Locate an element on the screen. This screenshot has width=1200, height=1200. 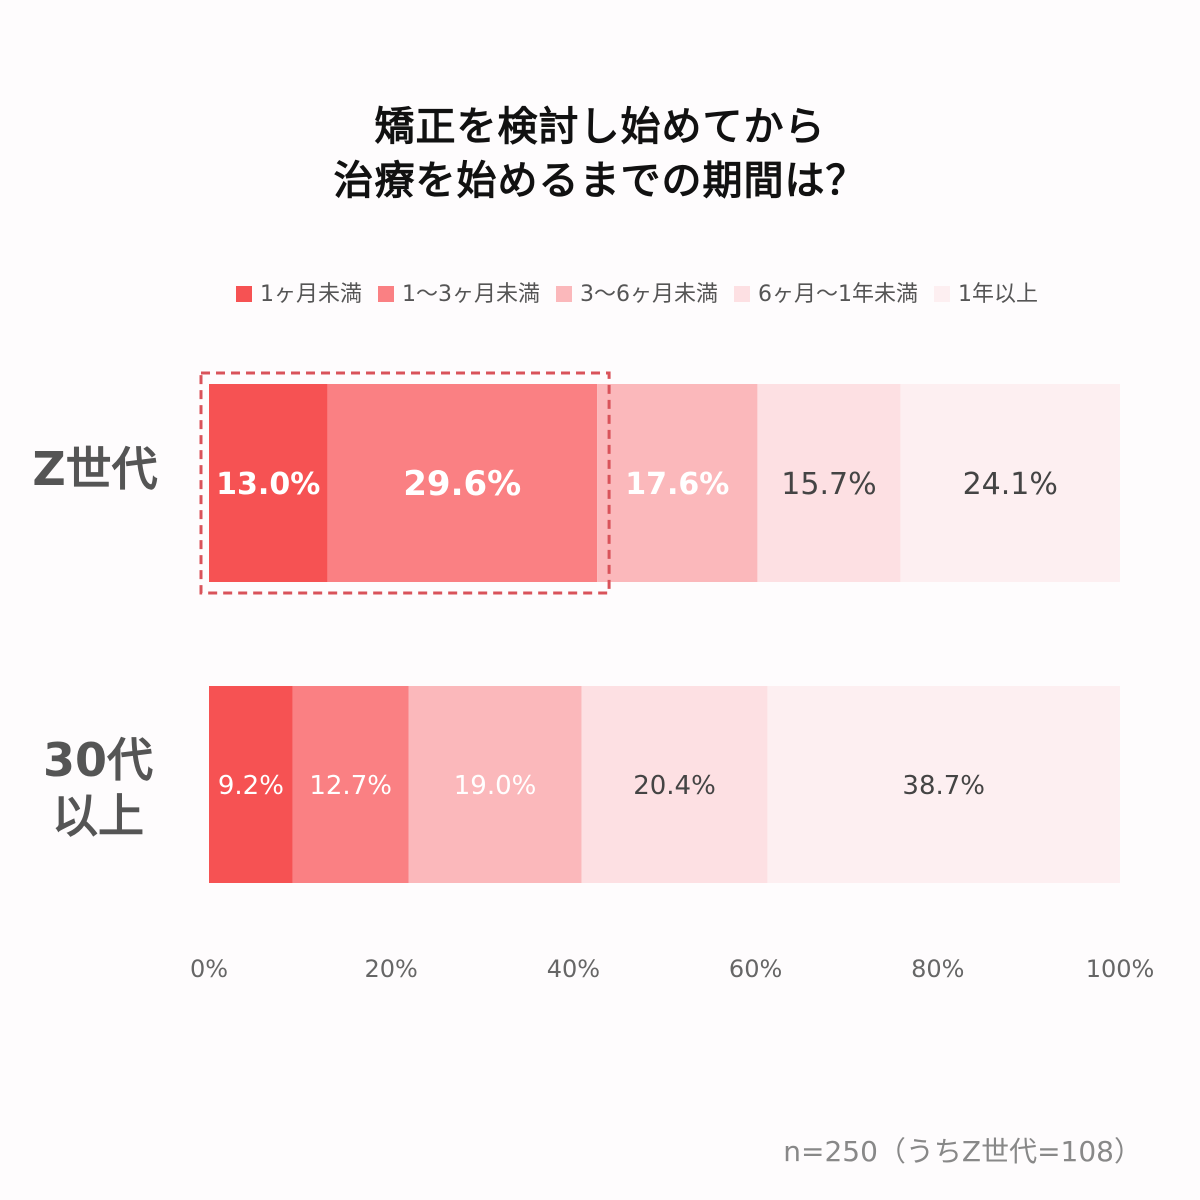
legend-item-3: 3〜6ヶ月未満 is located at coordinates (637, 292).